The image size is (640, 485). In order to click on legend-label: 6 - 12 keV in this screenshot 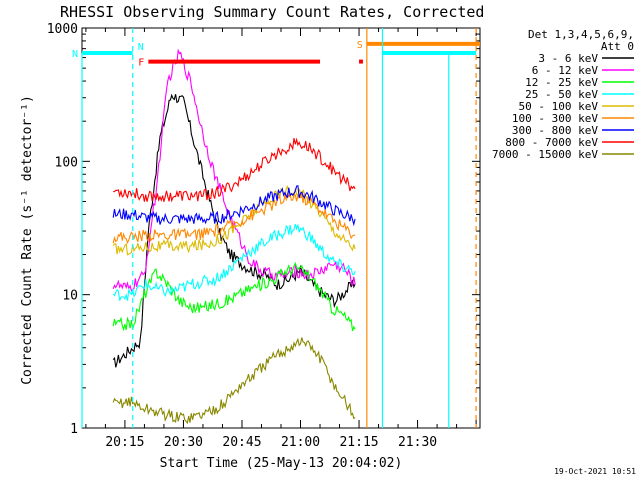, I will do `click(565, 70)`.